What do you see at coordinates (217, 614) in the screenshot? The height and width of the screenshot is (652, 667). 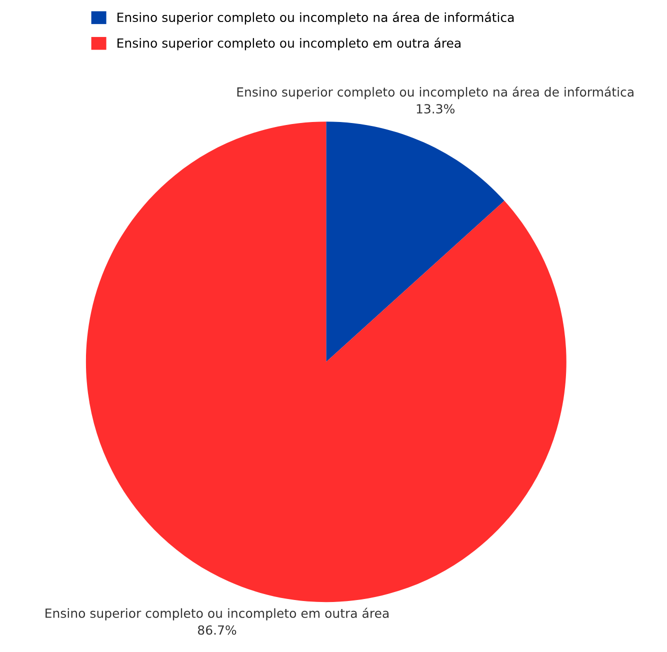 I see `slice-label: Ensino superior completo ou incompleto em outra área` at bounding box center [217, 614].